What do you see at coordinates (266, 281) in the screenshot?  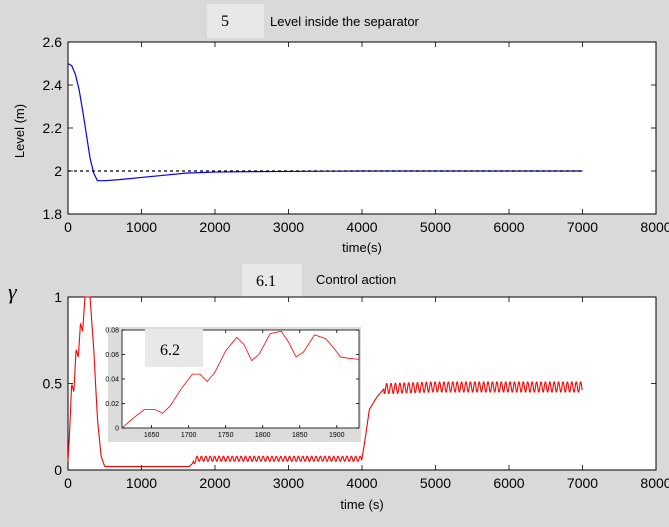 I see `figure-label-6-1: 6.1` at bounding box center [266, 281].